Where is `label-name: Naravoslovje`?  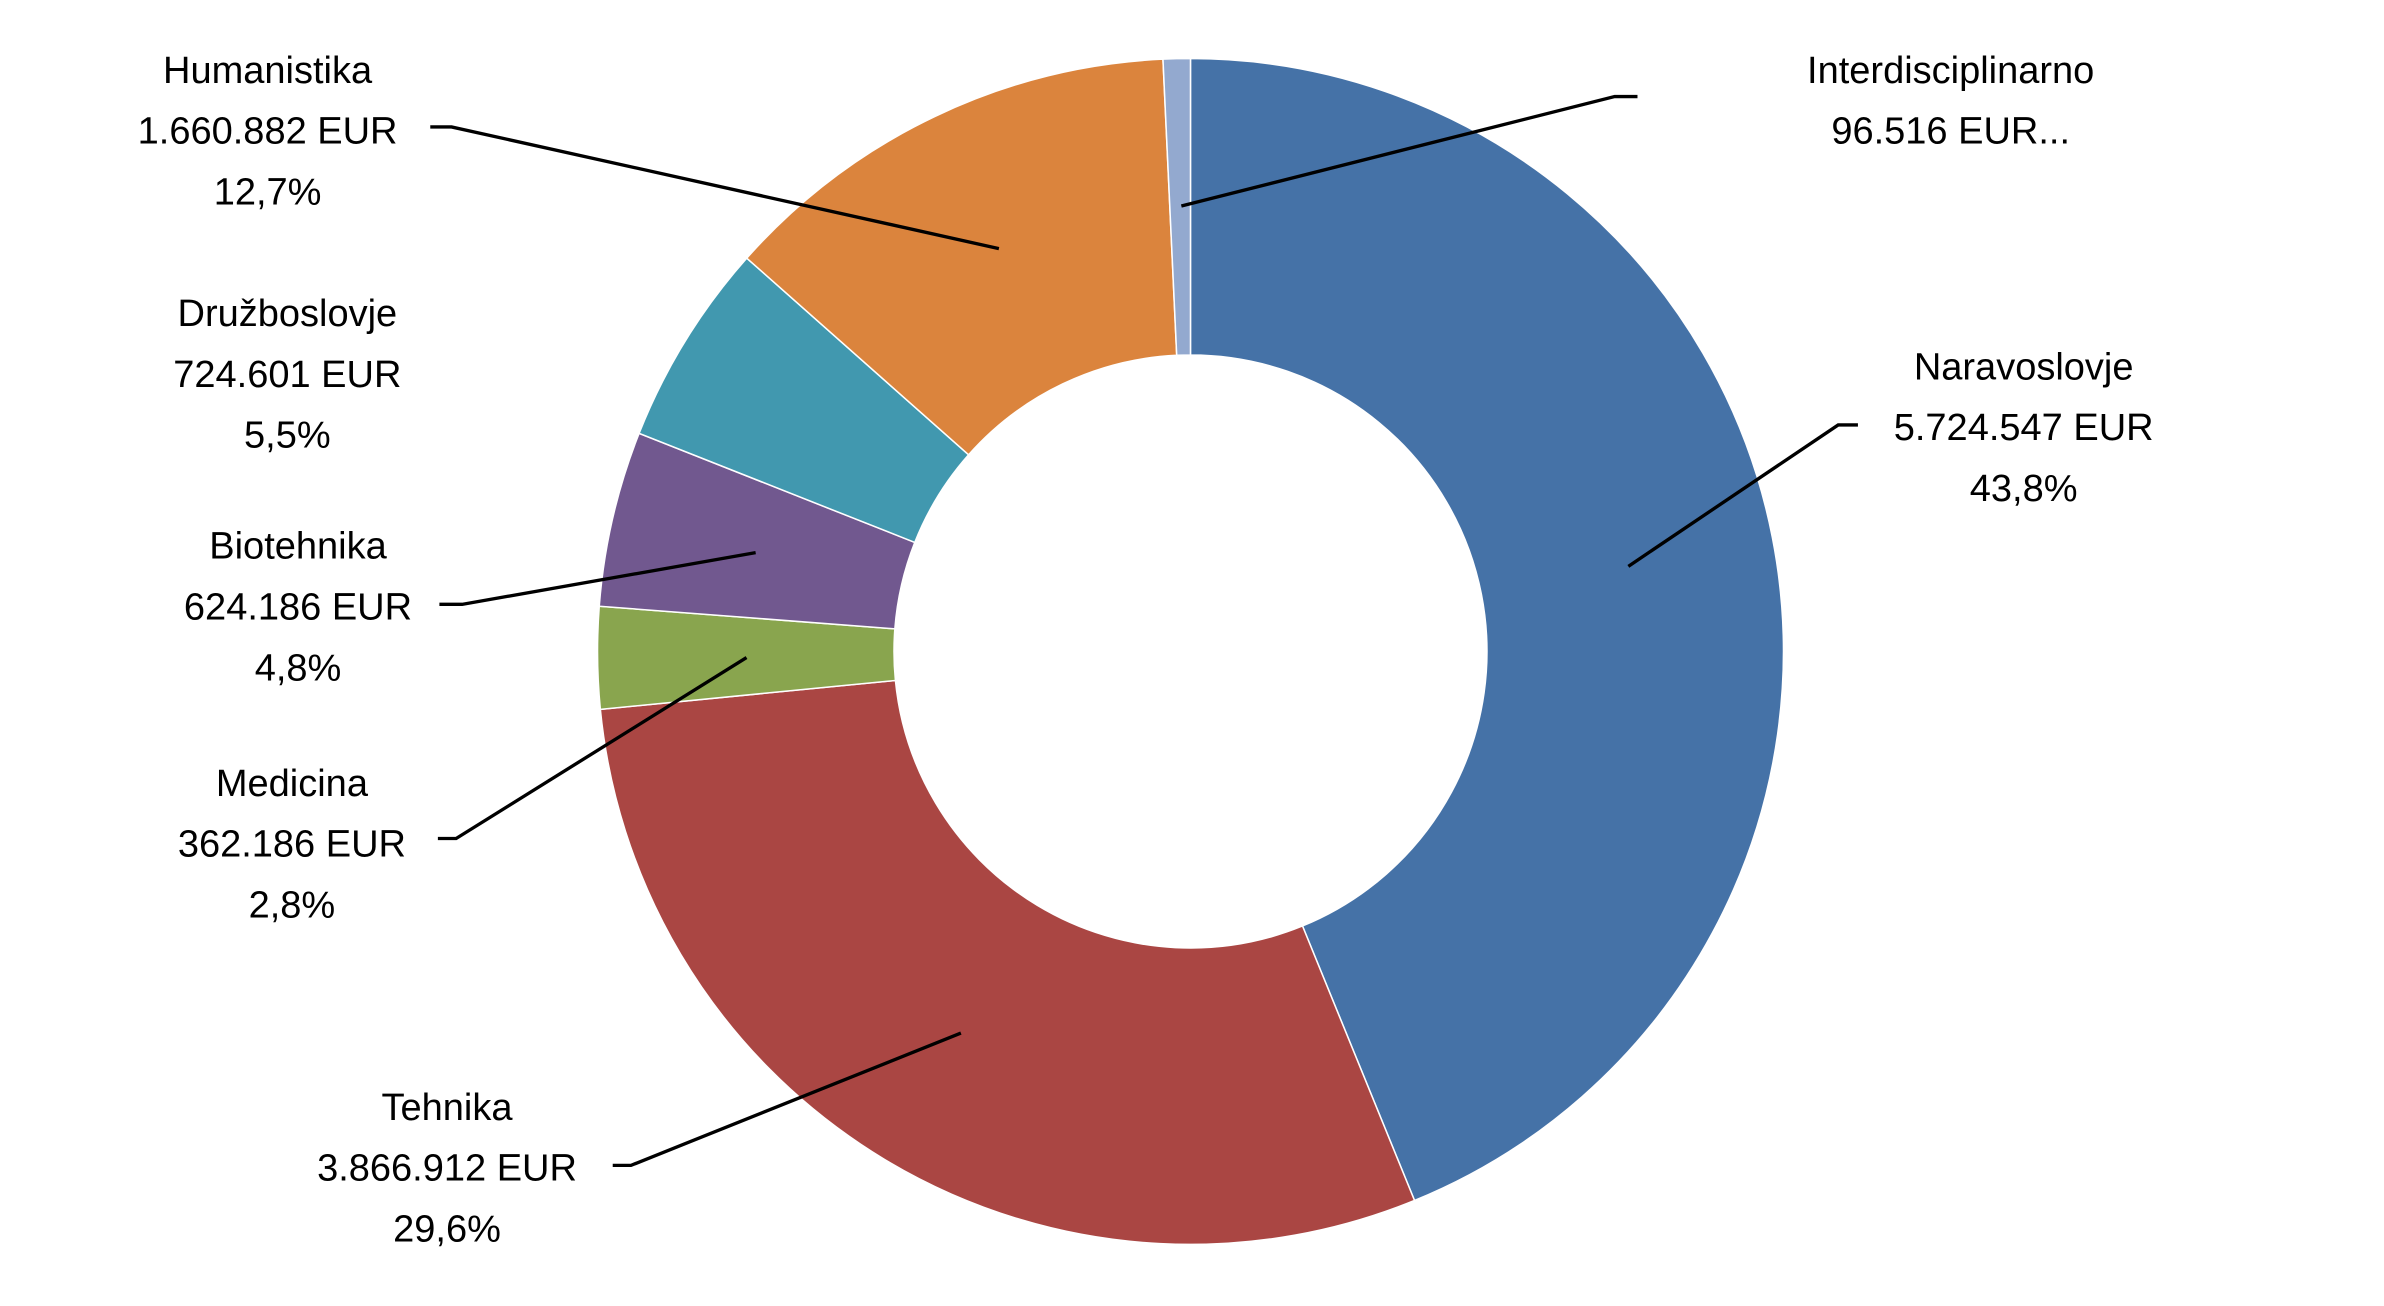
label-name: Naravoslovje is located at coordinates (2024, 367).